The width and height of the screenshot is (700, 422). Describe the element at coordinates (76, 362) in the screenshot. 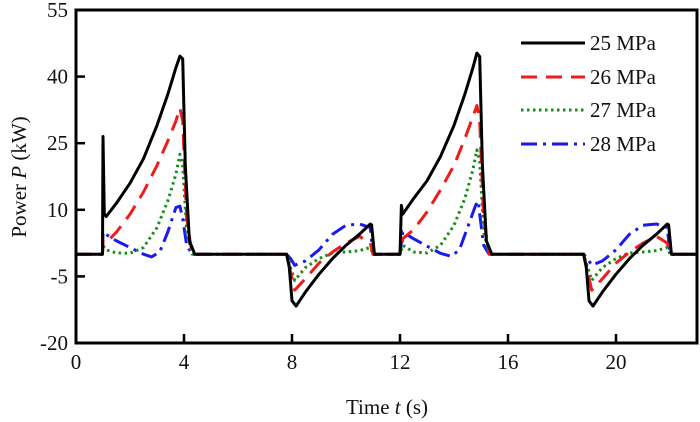

I see `x-tick-label: 0` at that location.